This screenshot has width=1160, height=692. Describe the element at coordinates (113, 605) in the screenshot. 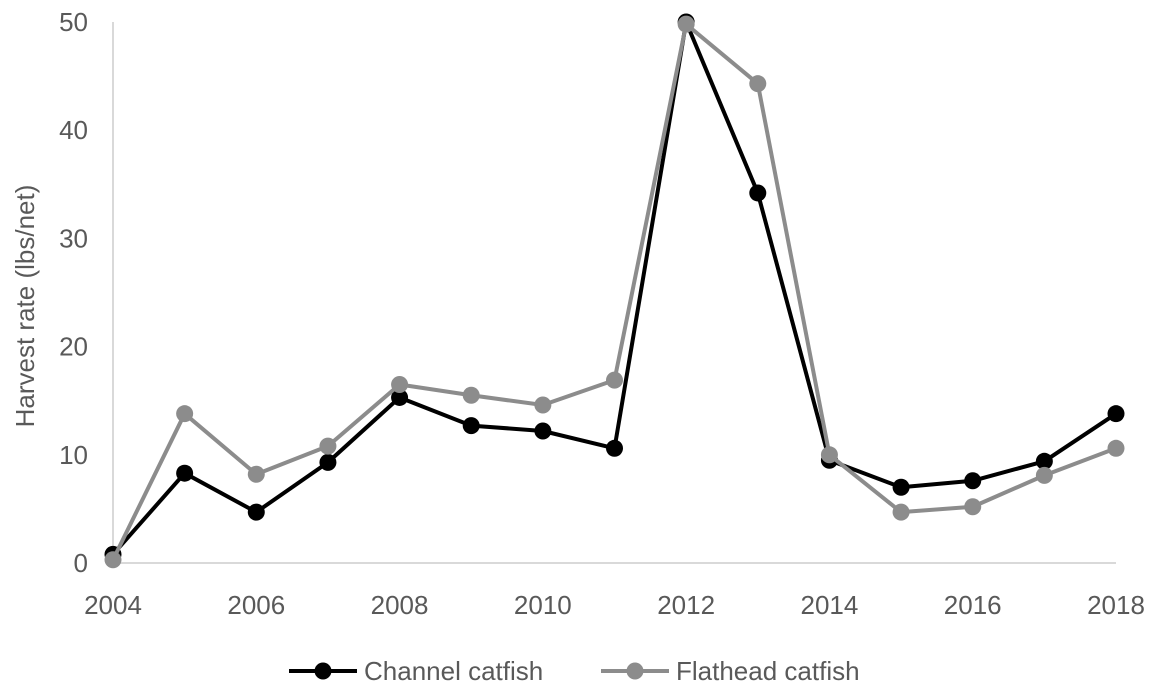

I see `x-tick-label: 2004` at that location.